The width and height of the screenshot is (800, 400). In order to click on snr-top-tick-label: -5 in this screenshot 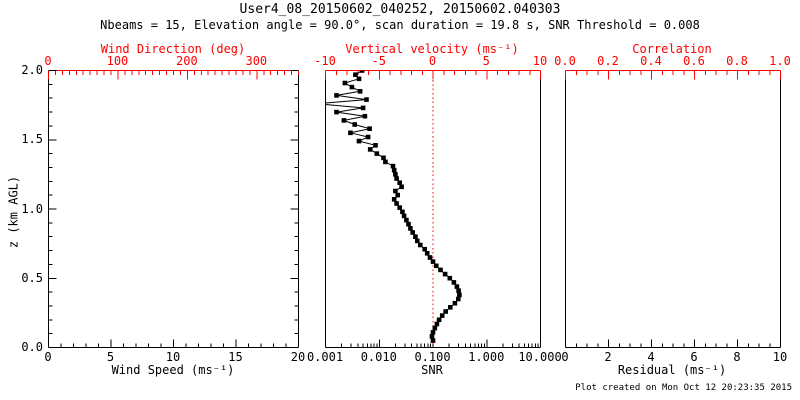, I will do `click(378, 61)`.